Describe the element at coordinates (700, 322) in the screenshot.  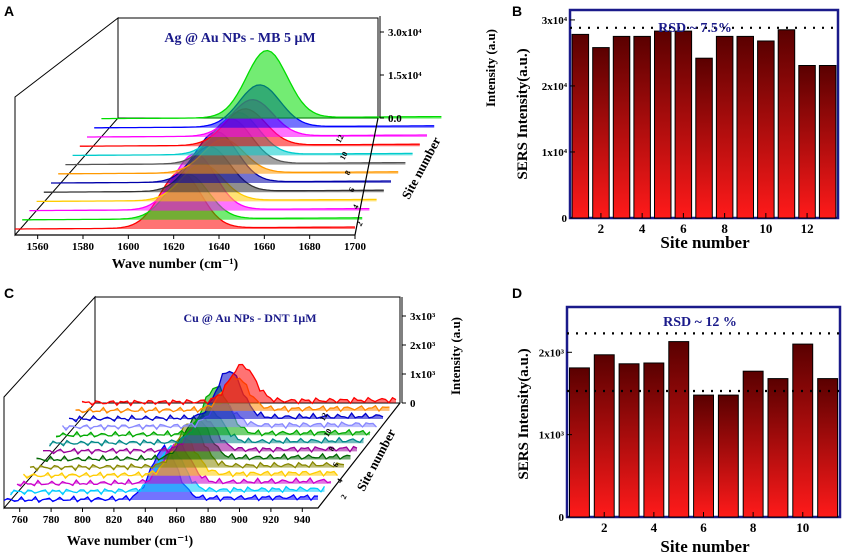
I see `panel-d-annotation: RSD ~ 12 %` at that location.